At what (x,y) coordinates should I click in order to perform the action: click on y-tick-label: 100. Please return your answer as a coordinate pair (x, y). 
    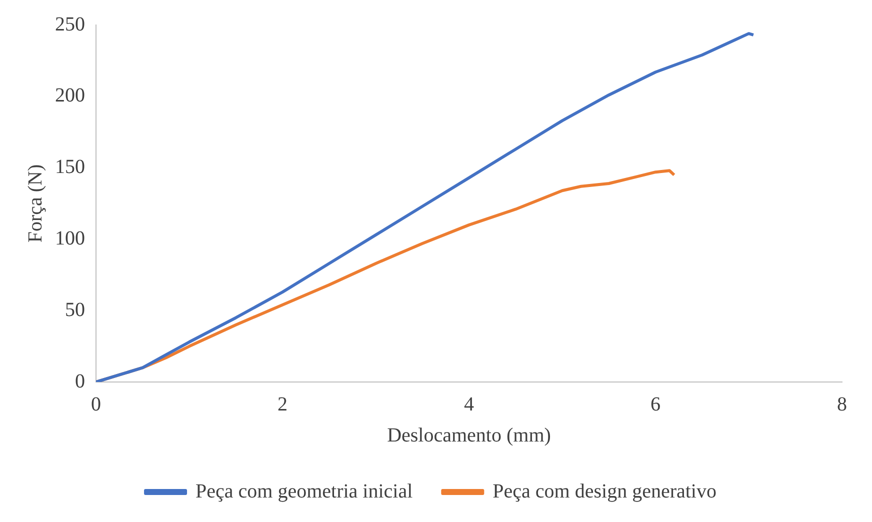
    Looking at the image, I should click on (70, 238).